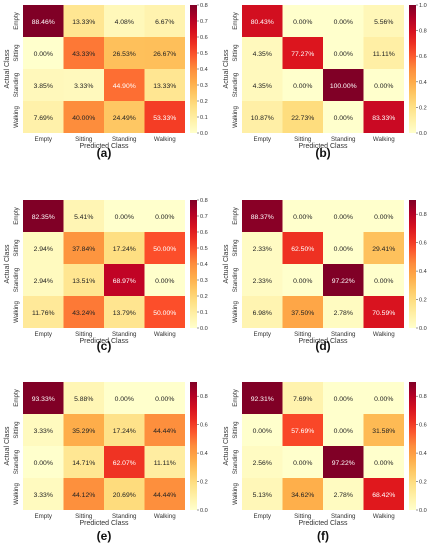 Image resolution: width=432 pixels, height=550 pixels. I want to click on cell-label: 97.22%, so click(343, 281).